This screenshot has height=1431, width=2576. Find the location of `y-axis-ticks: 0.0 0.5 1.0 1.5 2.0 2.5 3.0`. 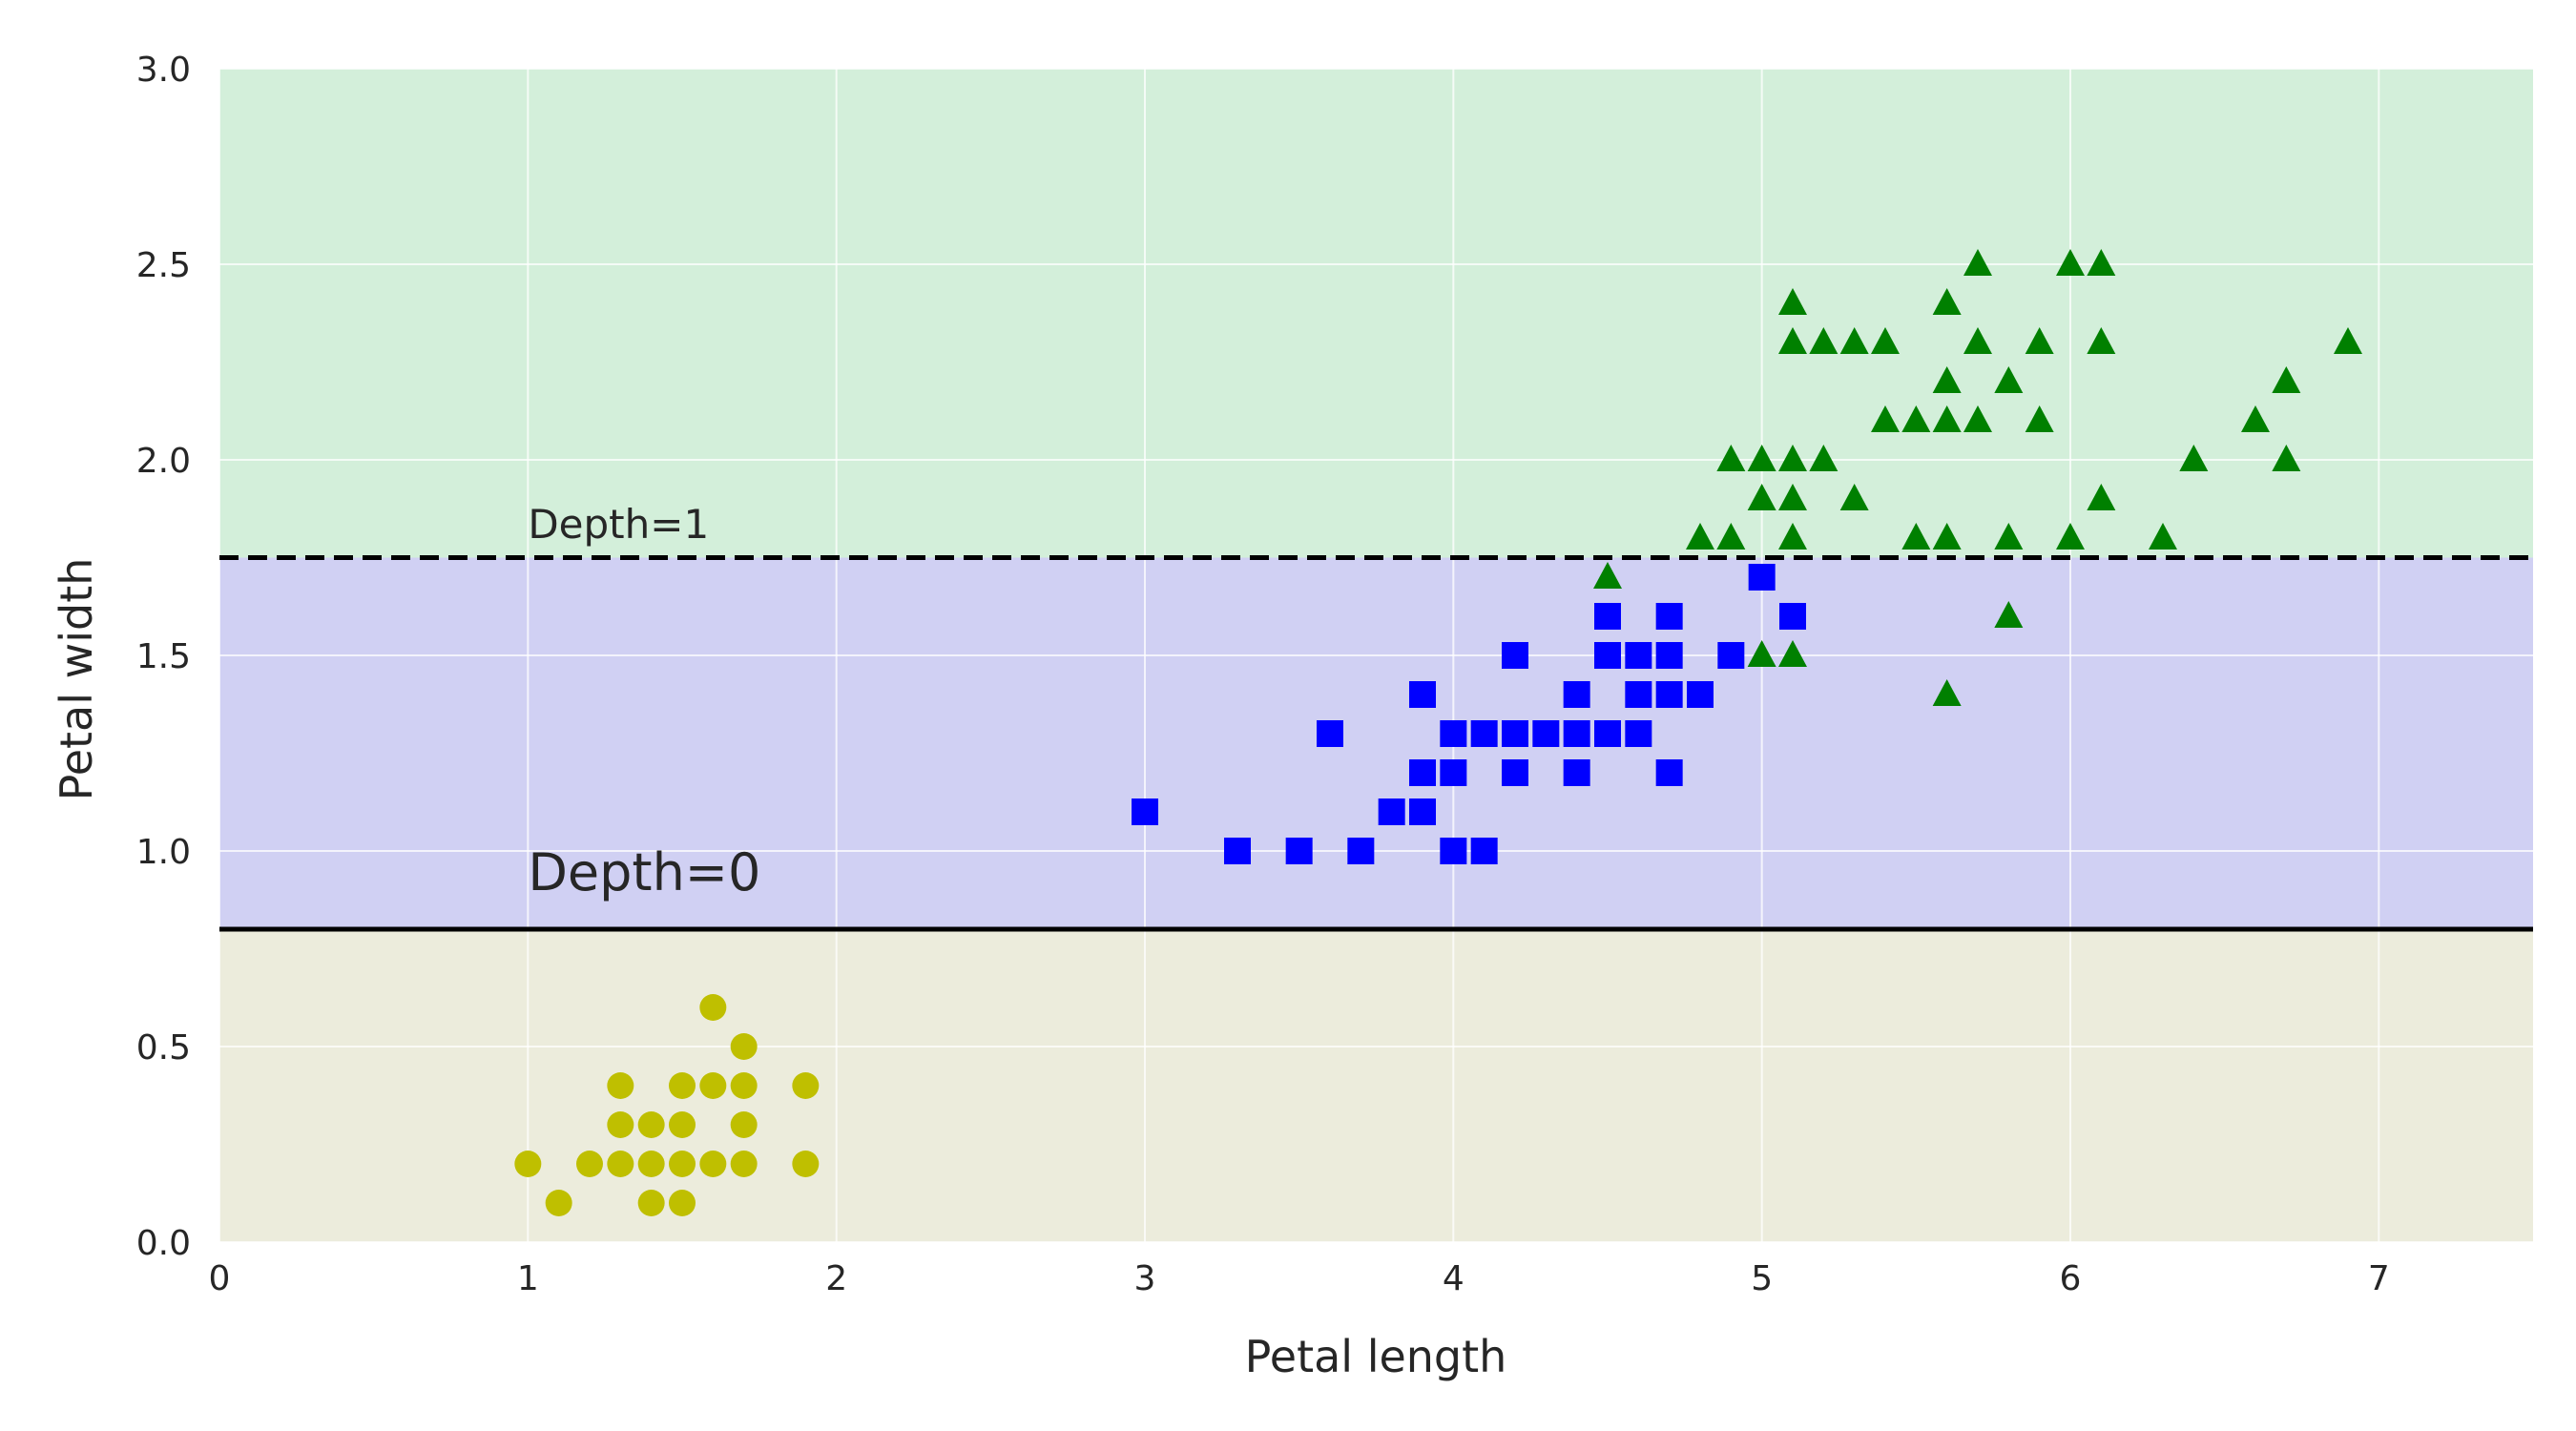

y-axis-ticks: 0.0 0.5 1.0 1.5 2.0 2.5 3.0 is located at coordinates (163, 657).